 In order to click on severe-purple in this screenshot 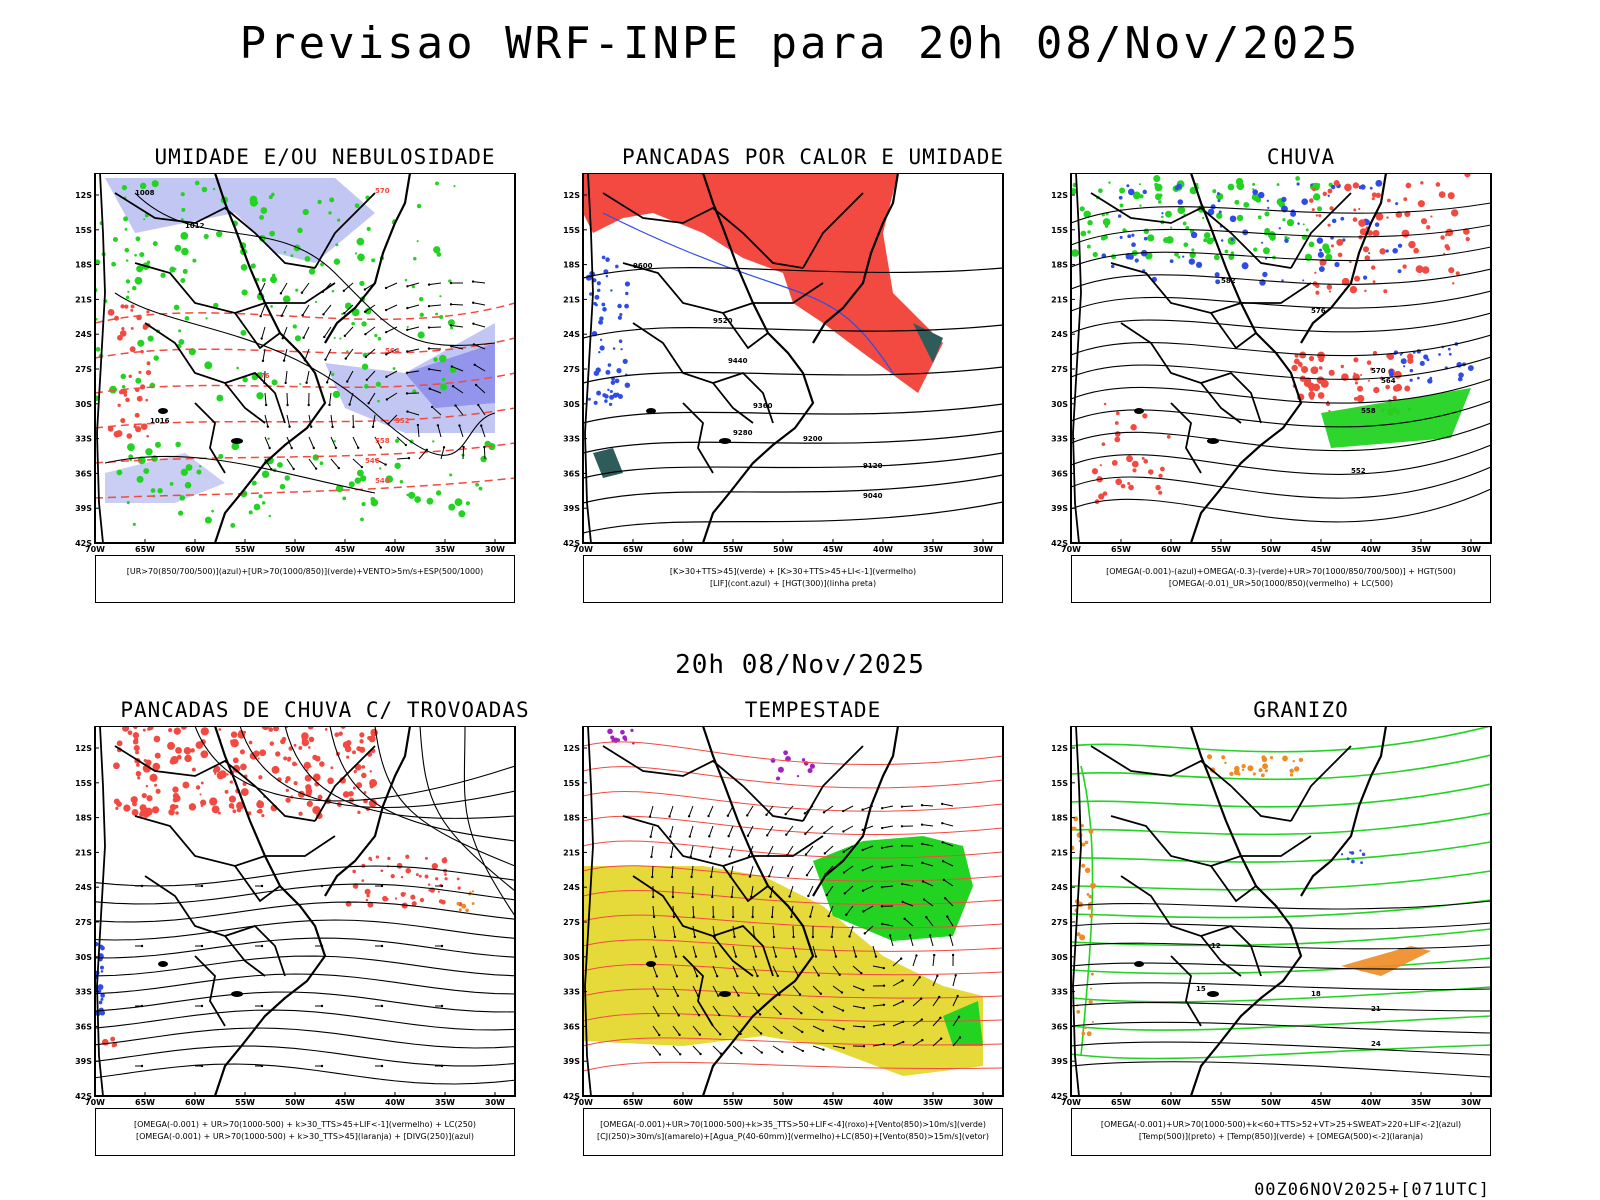, I will do `click(610, 731)`.